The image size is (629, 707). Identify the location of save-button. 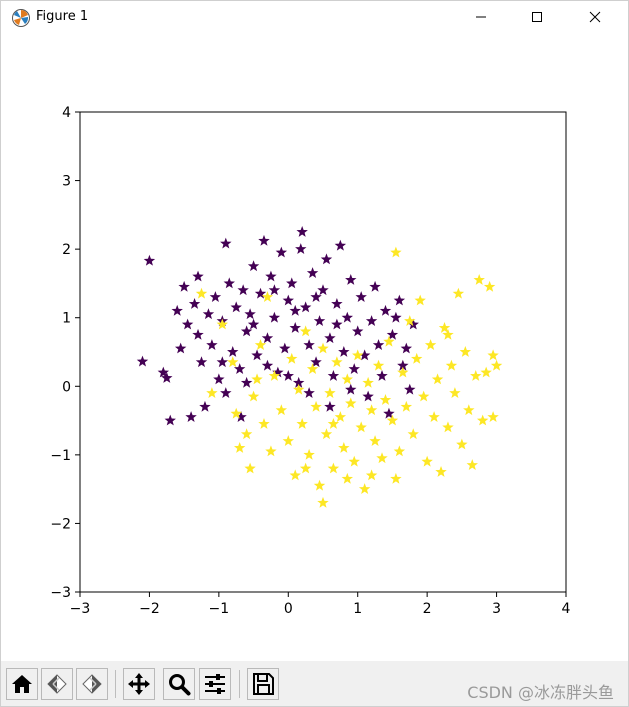
(263, 684).